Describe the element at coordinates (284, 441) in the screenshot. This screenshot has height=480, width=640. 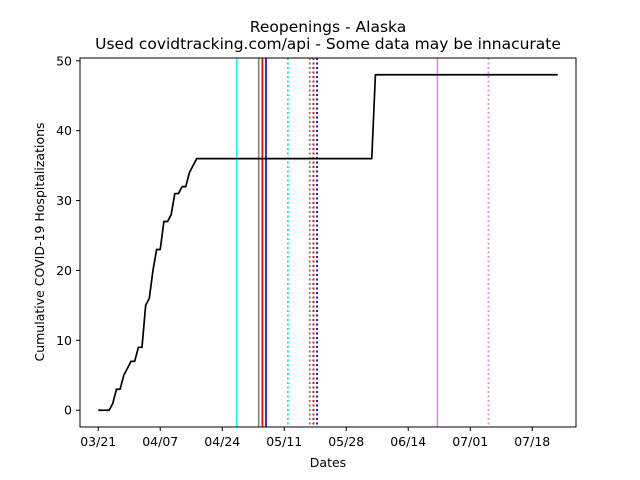
I see `x-tick-label-3: 05/11` at that location.